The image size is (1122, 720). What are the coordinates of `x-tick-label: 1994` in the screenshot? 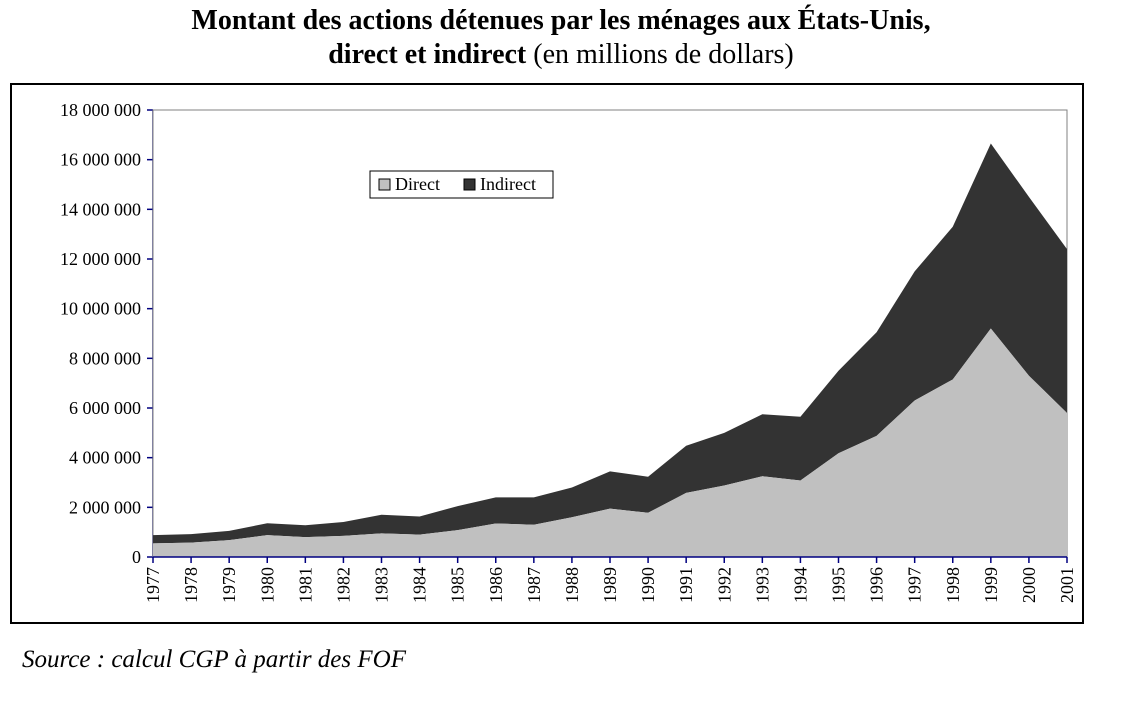 It's located at (800, 585).